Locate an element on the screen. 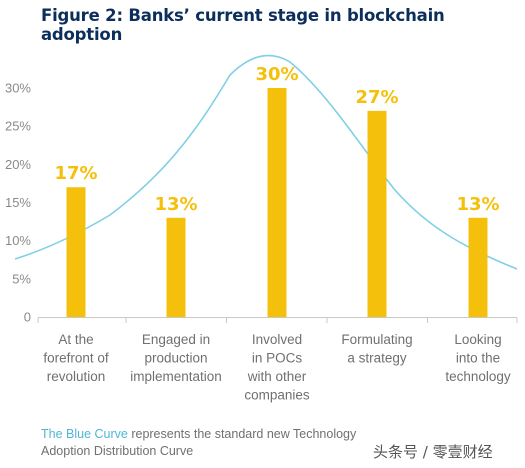 The image size is (525, 468). category-label: Formulating a strategy is located at coordinates (376, 349).